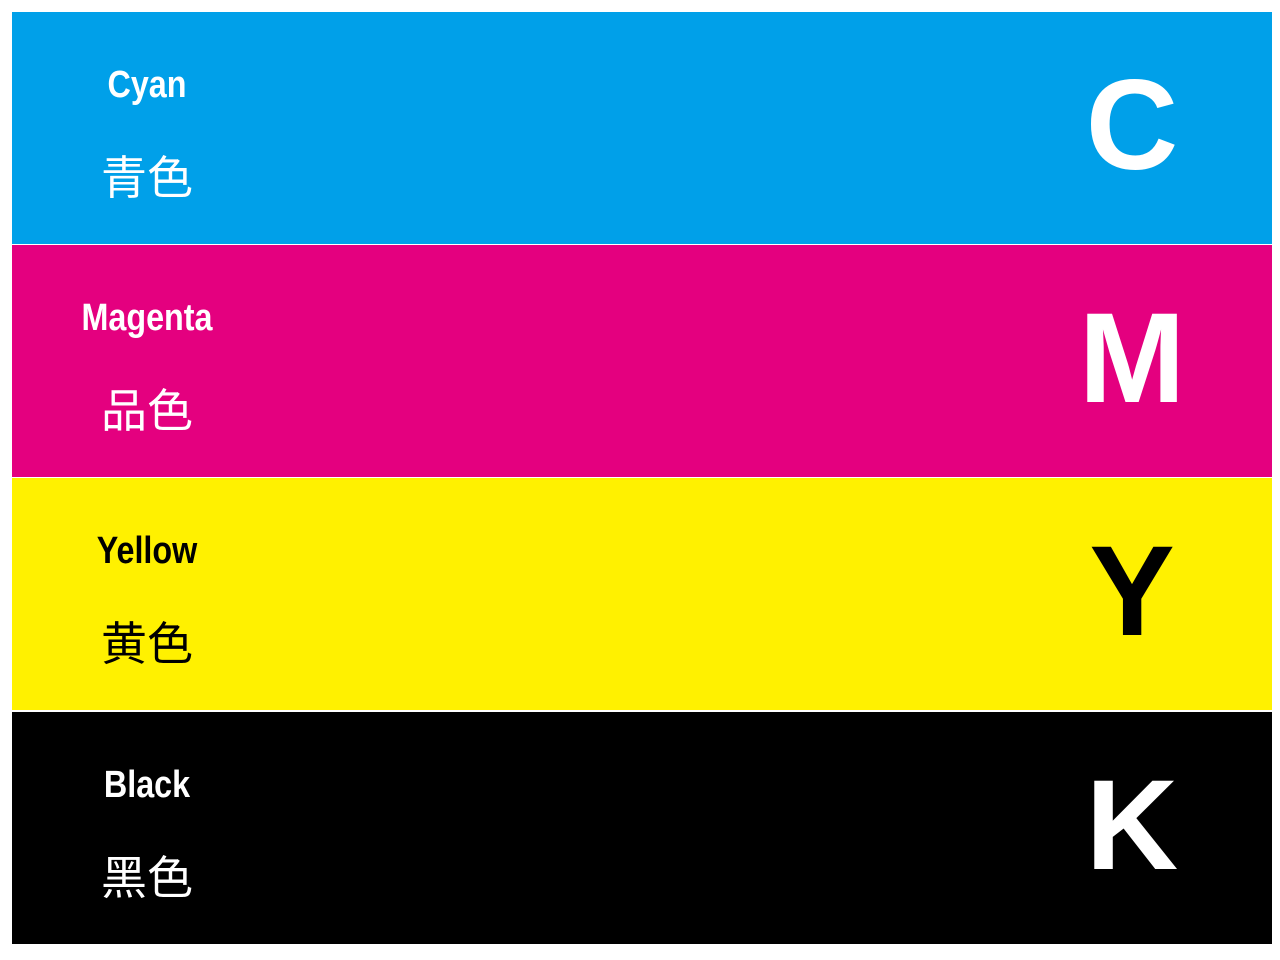  What do you see at coordinates (147, 644) in the screenshot?
I see `band-name-cjk: 黄色` at bounding box center [147, 644].